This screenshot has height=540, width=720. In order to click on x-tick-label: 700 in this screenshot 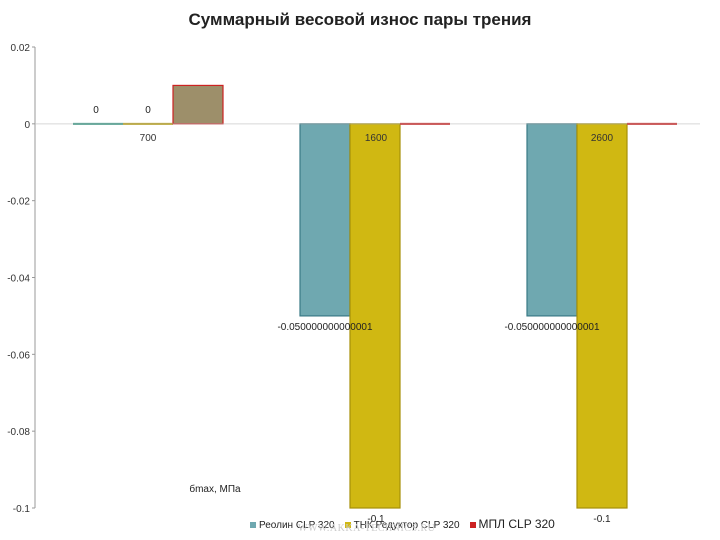, I will do `click(148, 138)`.